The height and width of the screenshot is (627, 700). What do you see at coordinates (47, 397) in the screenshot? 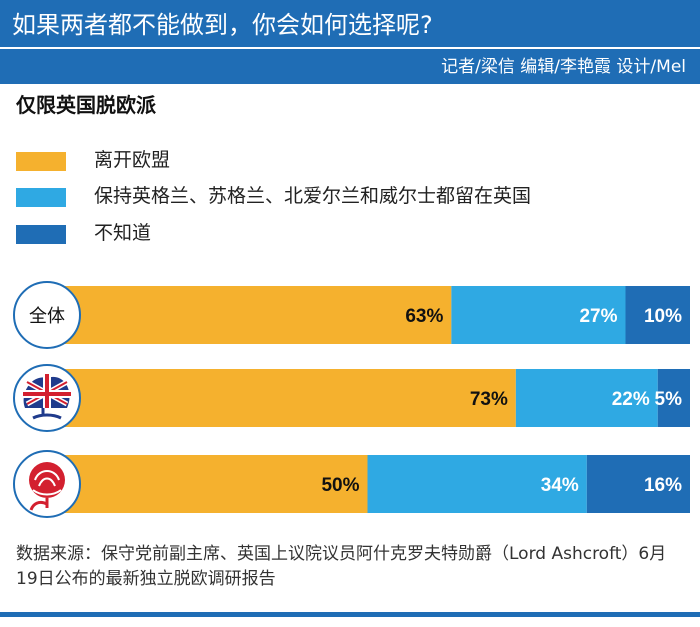
I see `conservative-party-logo-icon` at bounding box center [47, 397].